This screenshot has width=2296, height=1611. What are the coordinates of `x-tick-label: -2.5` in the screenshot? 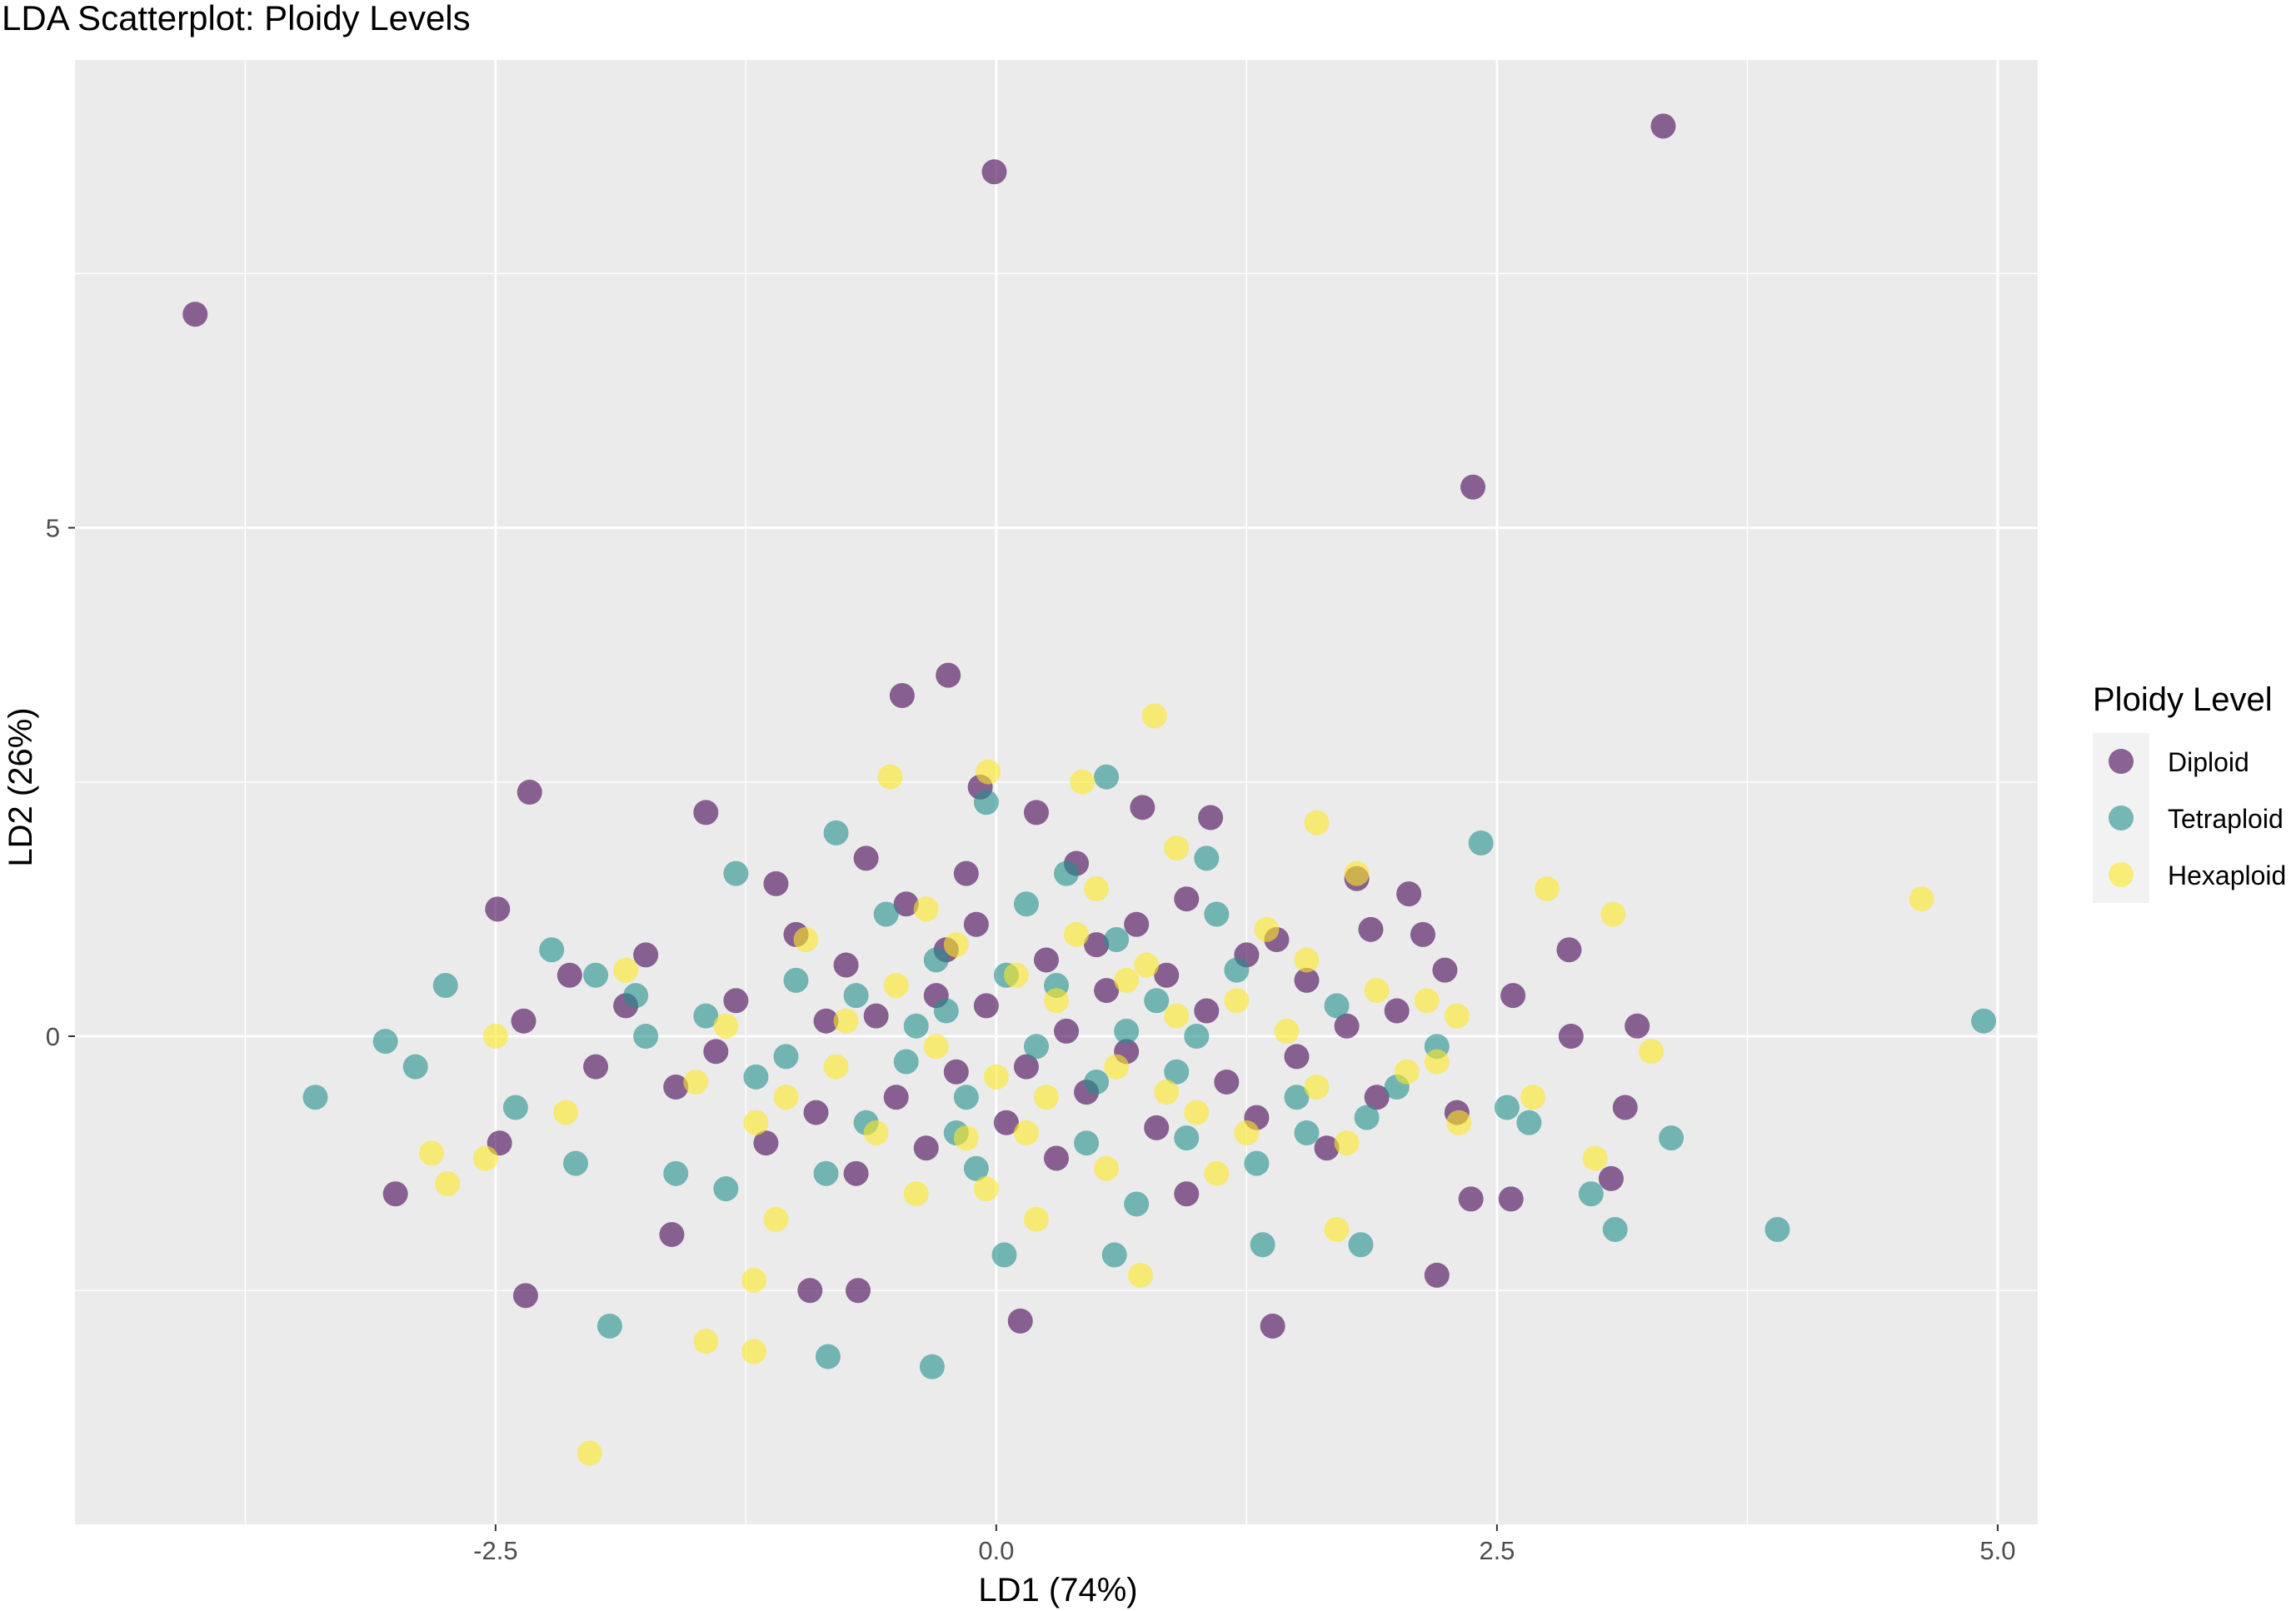 It's located at (495, 1550).